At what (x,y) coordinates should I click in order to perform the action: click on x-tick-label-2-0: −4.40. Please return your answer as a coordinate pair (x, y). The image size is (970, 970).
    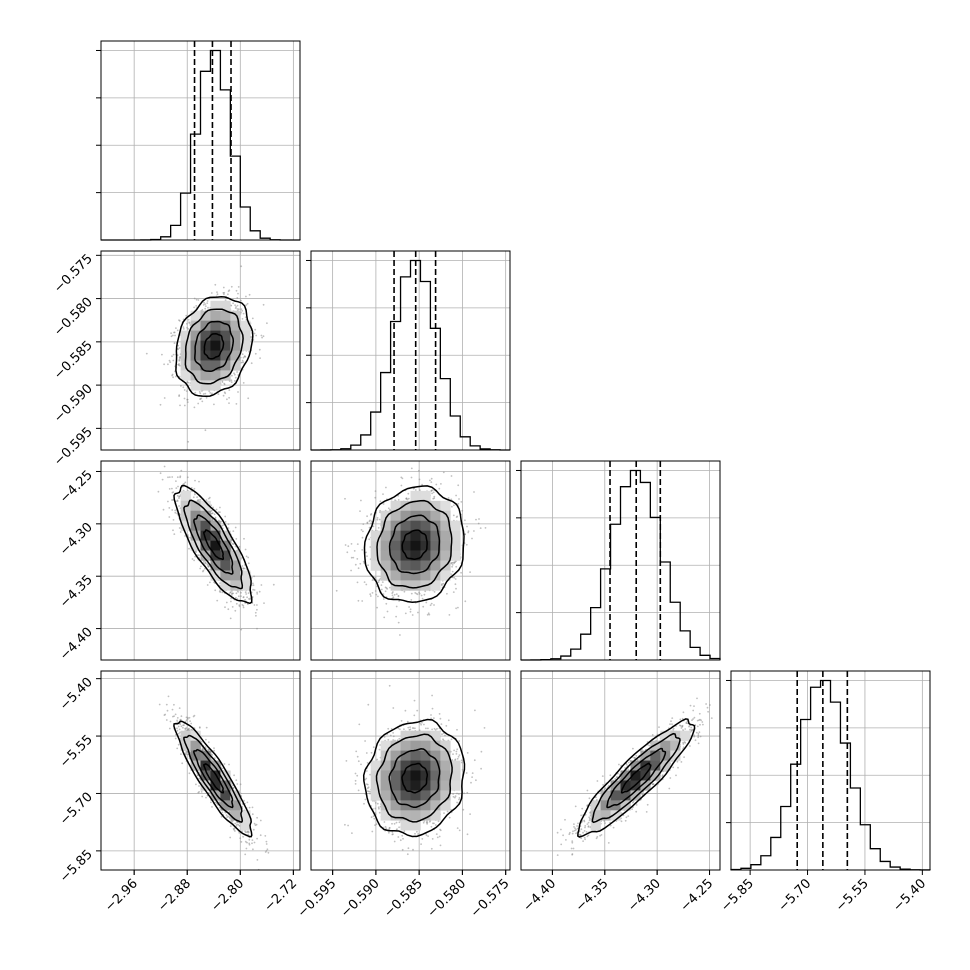
    Looking at the image, I should click on (539, 895).